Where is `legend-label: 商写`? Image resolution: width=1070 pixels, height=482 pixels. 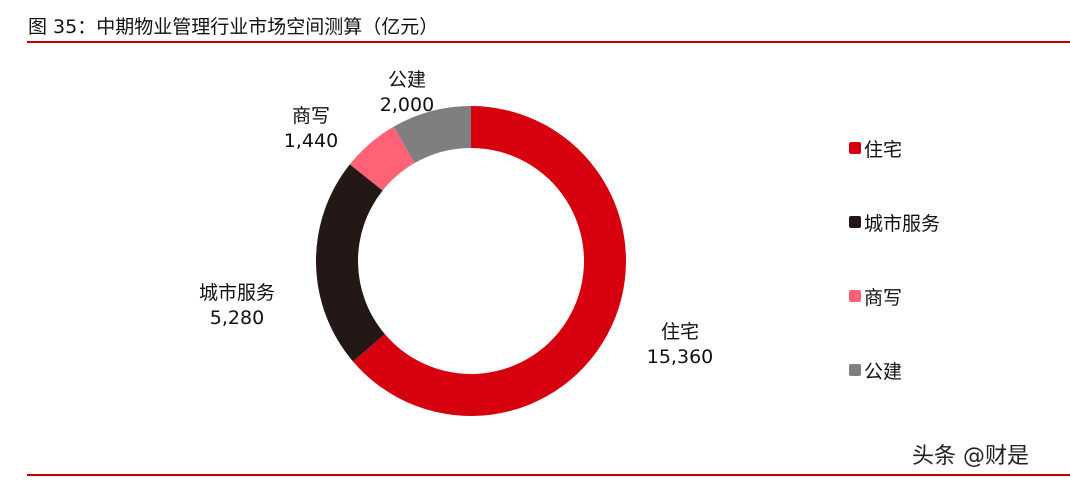
legend-label: 商写 is located at coordinates (883, 297).